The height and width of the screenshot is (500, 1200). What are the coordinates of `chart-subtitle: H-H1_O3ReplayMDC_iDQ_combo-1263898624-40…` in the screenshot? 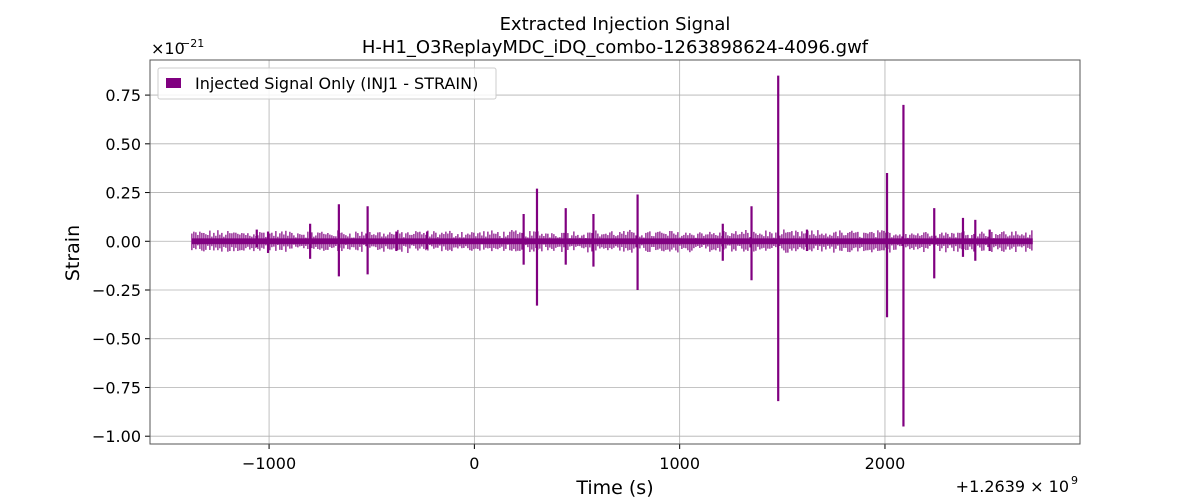 It's located at (615, 47).